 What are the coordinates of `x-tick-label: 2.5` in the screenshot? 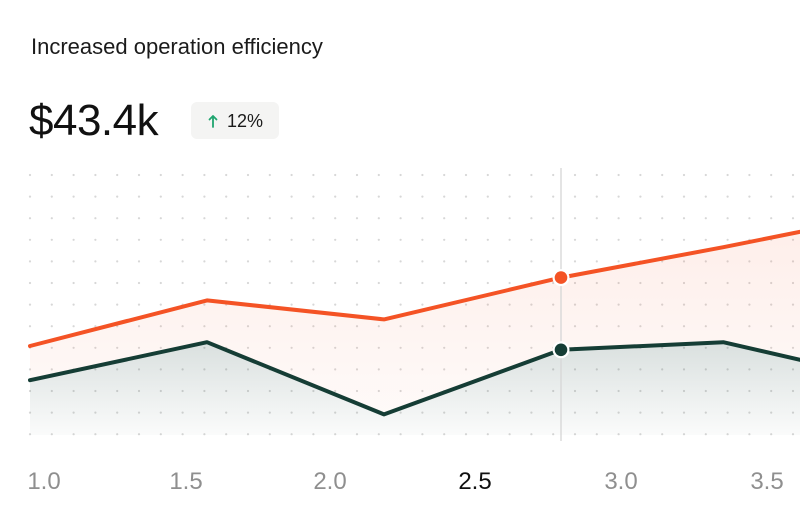 It's located at (474, 481).